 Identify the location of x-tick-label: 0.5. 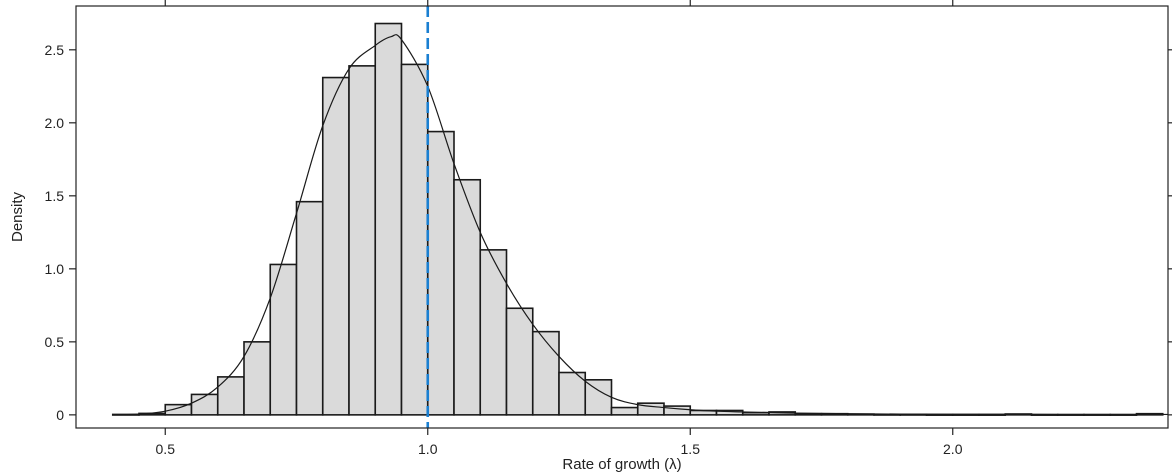
(166, 449).